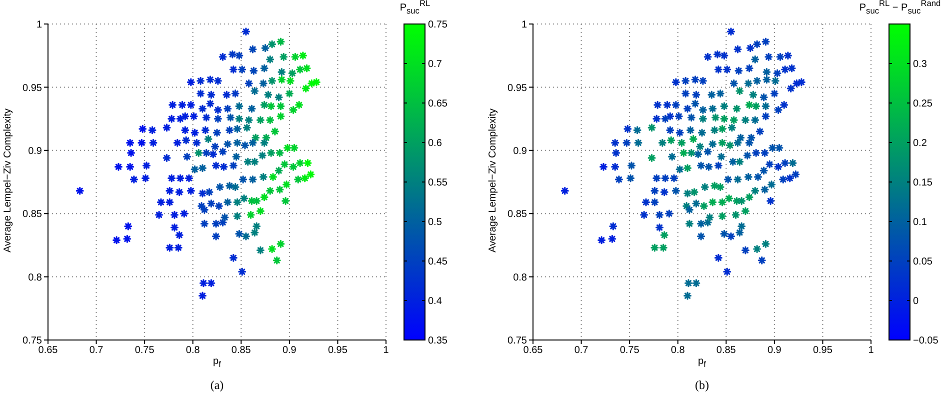 The height and width of the screenshot is (404, 946). What do you see at coordinates (920, 222) in the screenshot?
I see `color-bar-label: 0.1` at bounding box center [920, 222].